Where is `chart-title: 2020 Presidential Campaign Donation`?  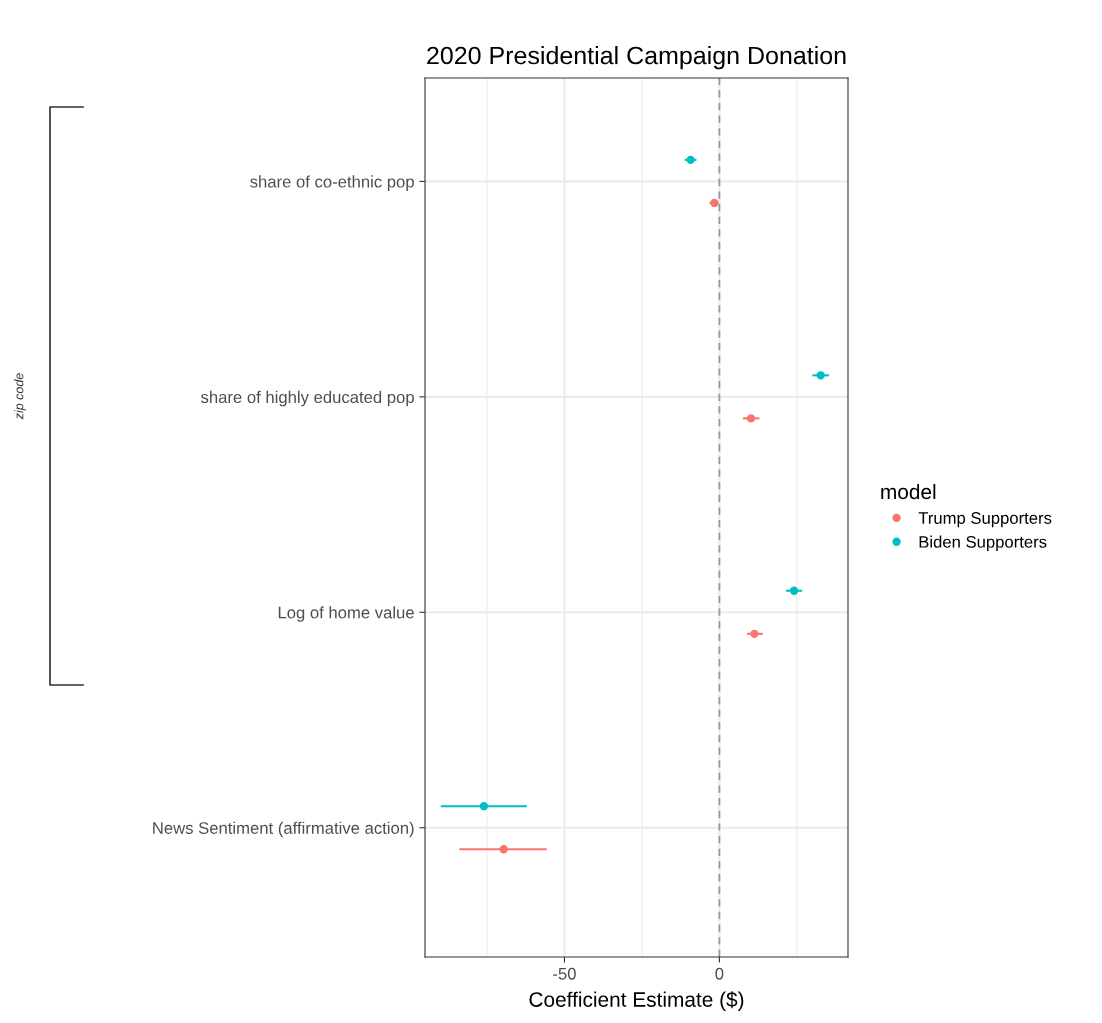 chart-title: 2020 Presidential Campaign Donation is located at coordinates (636, 57).